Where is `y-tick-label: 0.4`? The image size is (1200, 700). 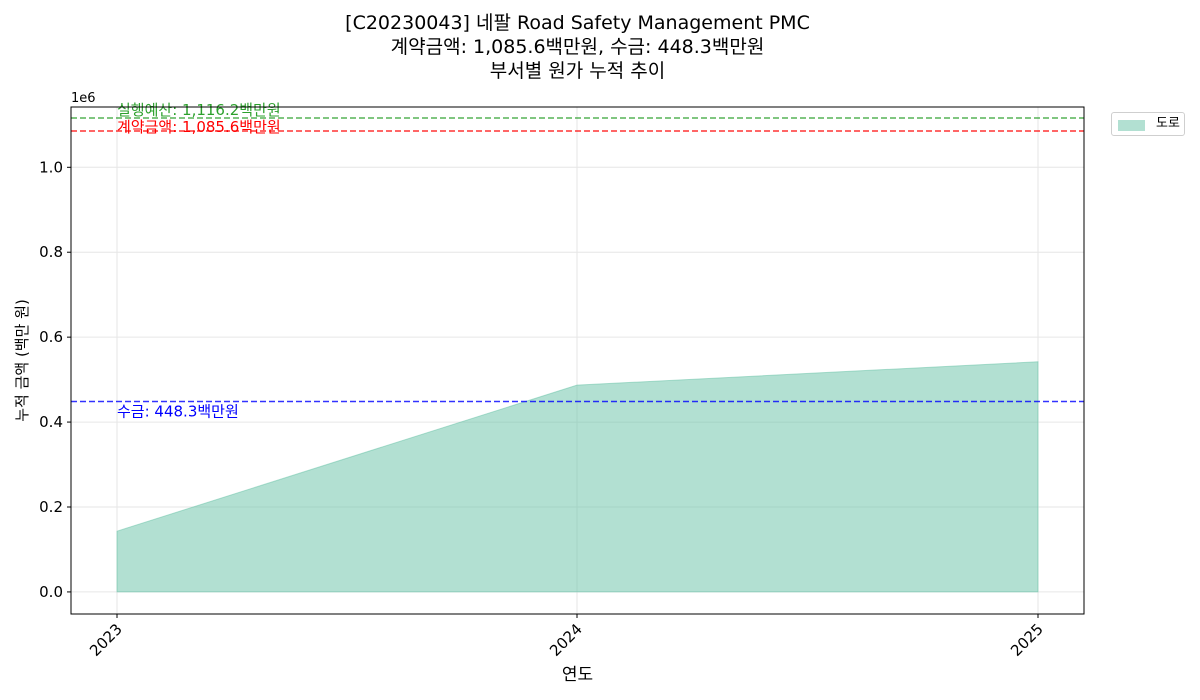 y-tick-label: 0.4 is located at coordinates (51, 422).